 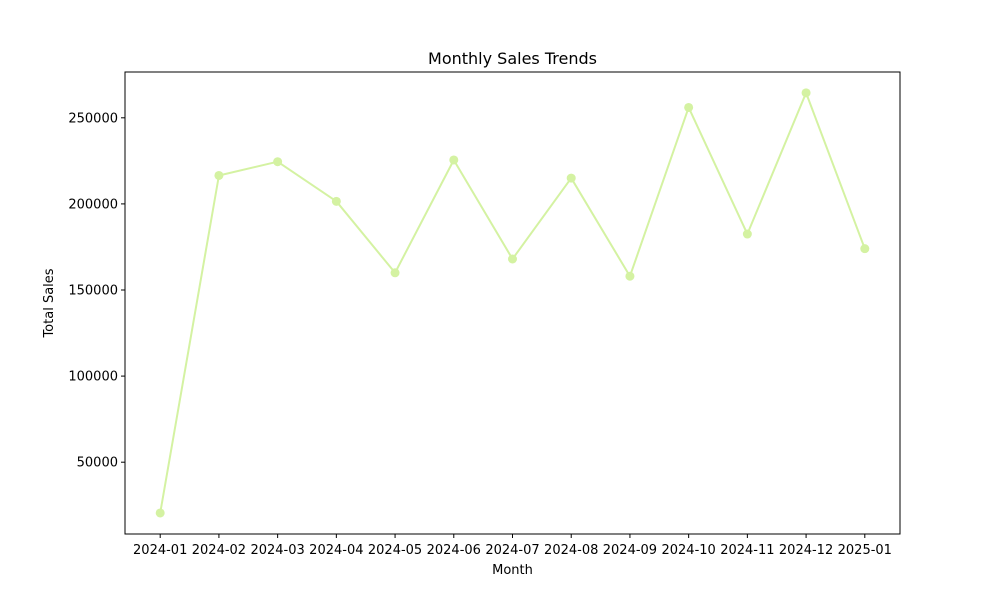 I want to click on x-tick-label: 2024-10, so click(x=688, y=550).